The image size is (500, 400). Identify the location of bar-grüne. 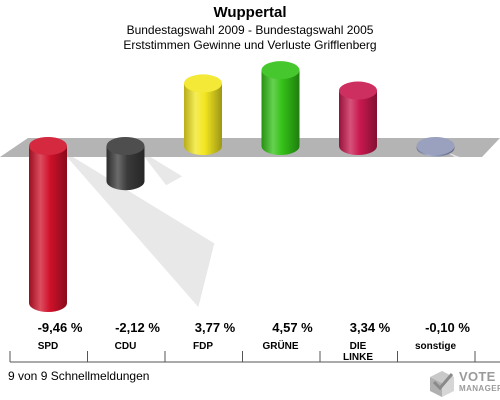
(280, 108).